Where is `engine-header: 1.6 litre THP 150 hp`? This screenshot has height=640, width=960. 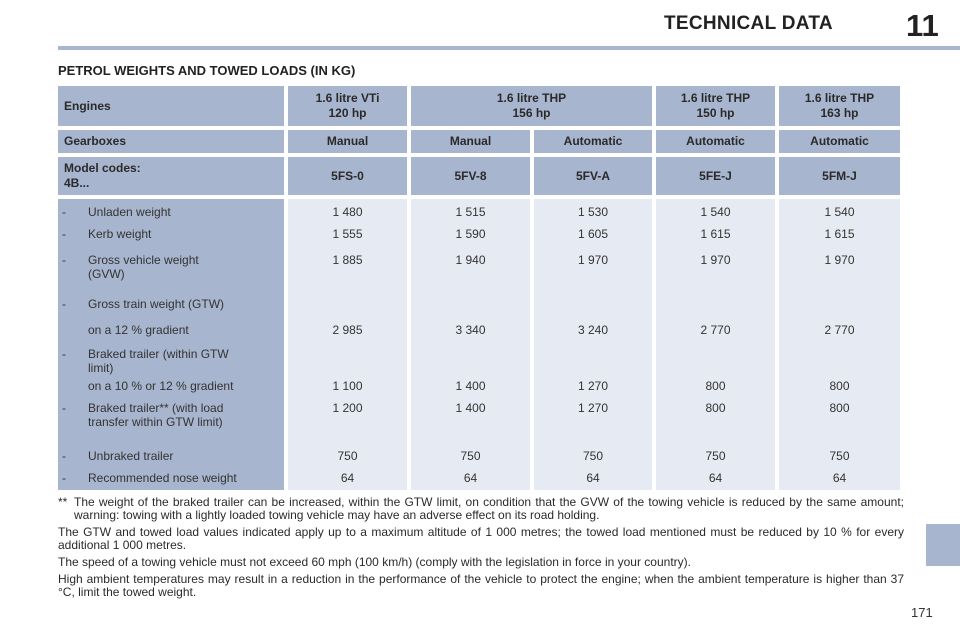
engine-header: 1.6 litre THP 150 hp is located at coordinates (715, 106).